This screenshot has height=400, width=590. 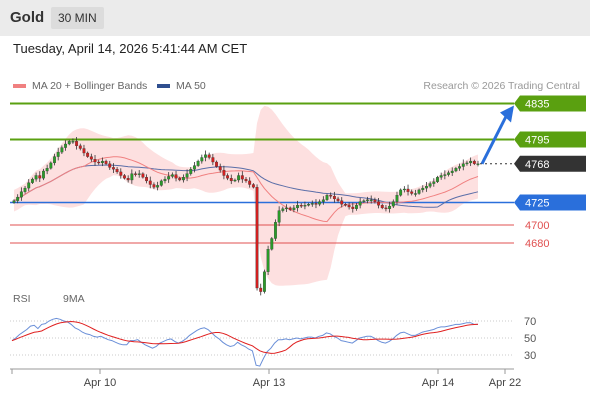 I want to click on level-label-4835: 4835, so click(x=537, y=105).